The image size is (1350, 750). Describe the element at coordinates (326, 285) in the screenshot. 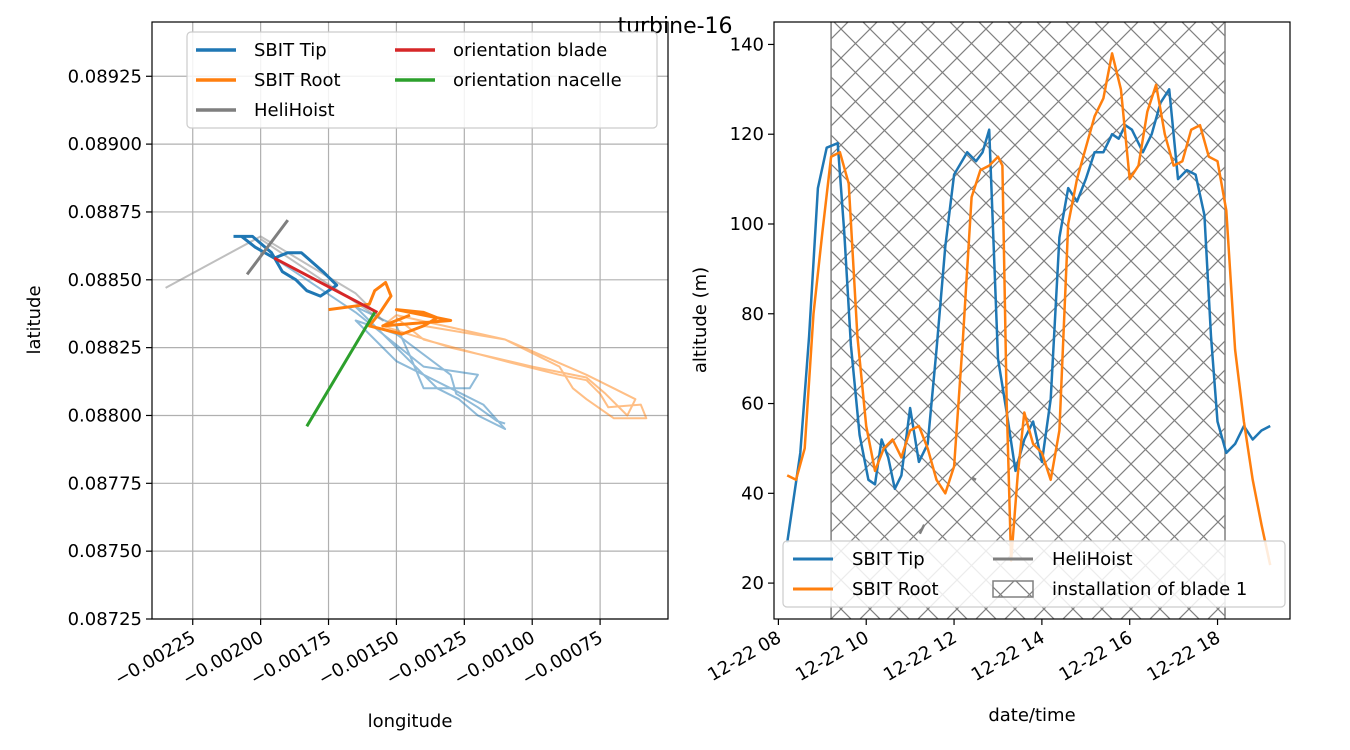

I see `map-series-orientation-blade` at that location.